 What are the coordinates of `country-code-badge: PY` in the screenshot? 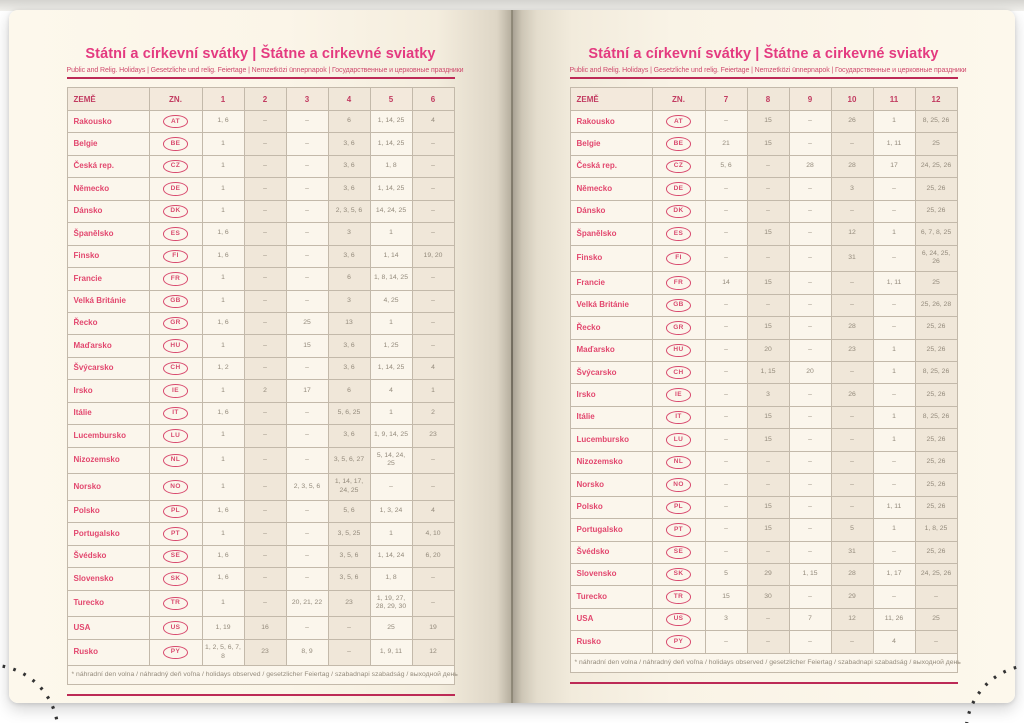 It's located at (678, 642).